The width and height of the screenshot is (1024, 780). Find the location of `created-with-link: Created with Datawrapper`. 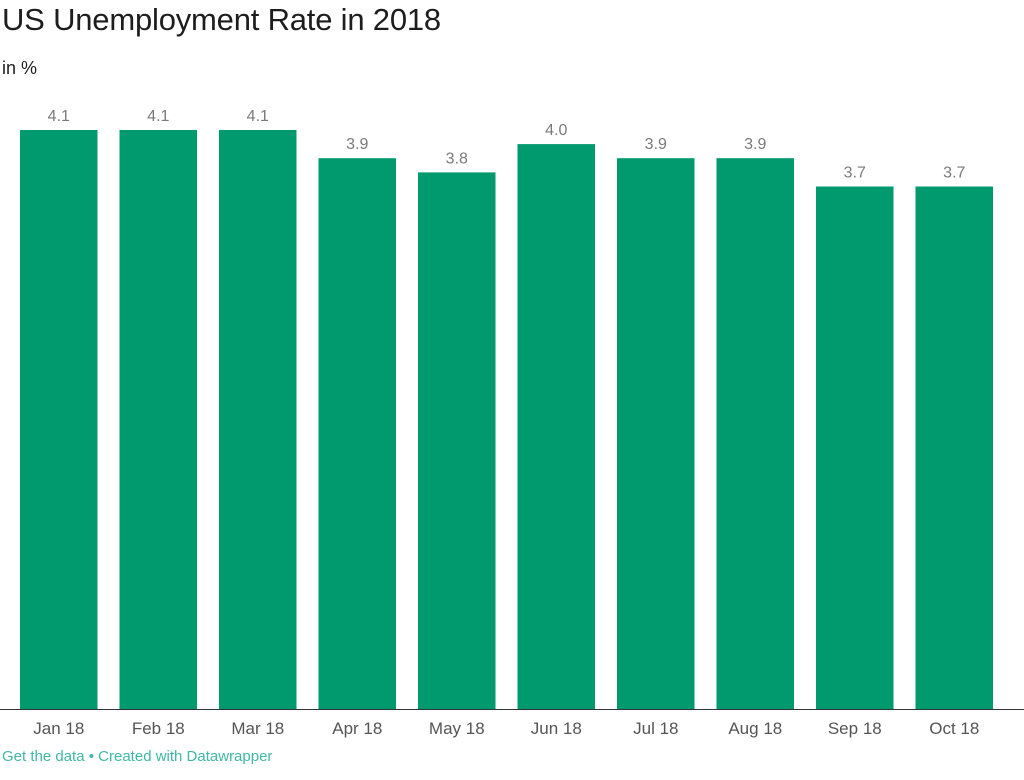

created-with-link: Created with Datawrapper is located at coordinates (185, 756).